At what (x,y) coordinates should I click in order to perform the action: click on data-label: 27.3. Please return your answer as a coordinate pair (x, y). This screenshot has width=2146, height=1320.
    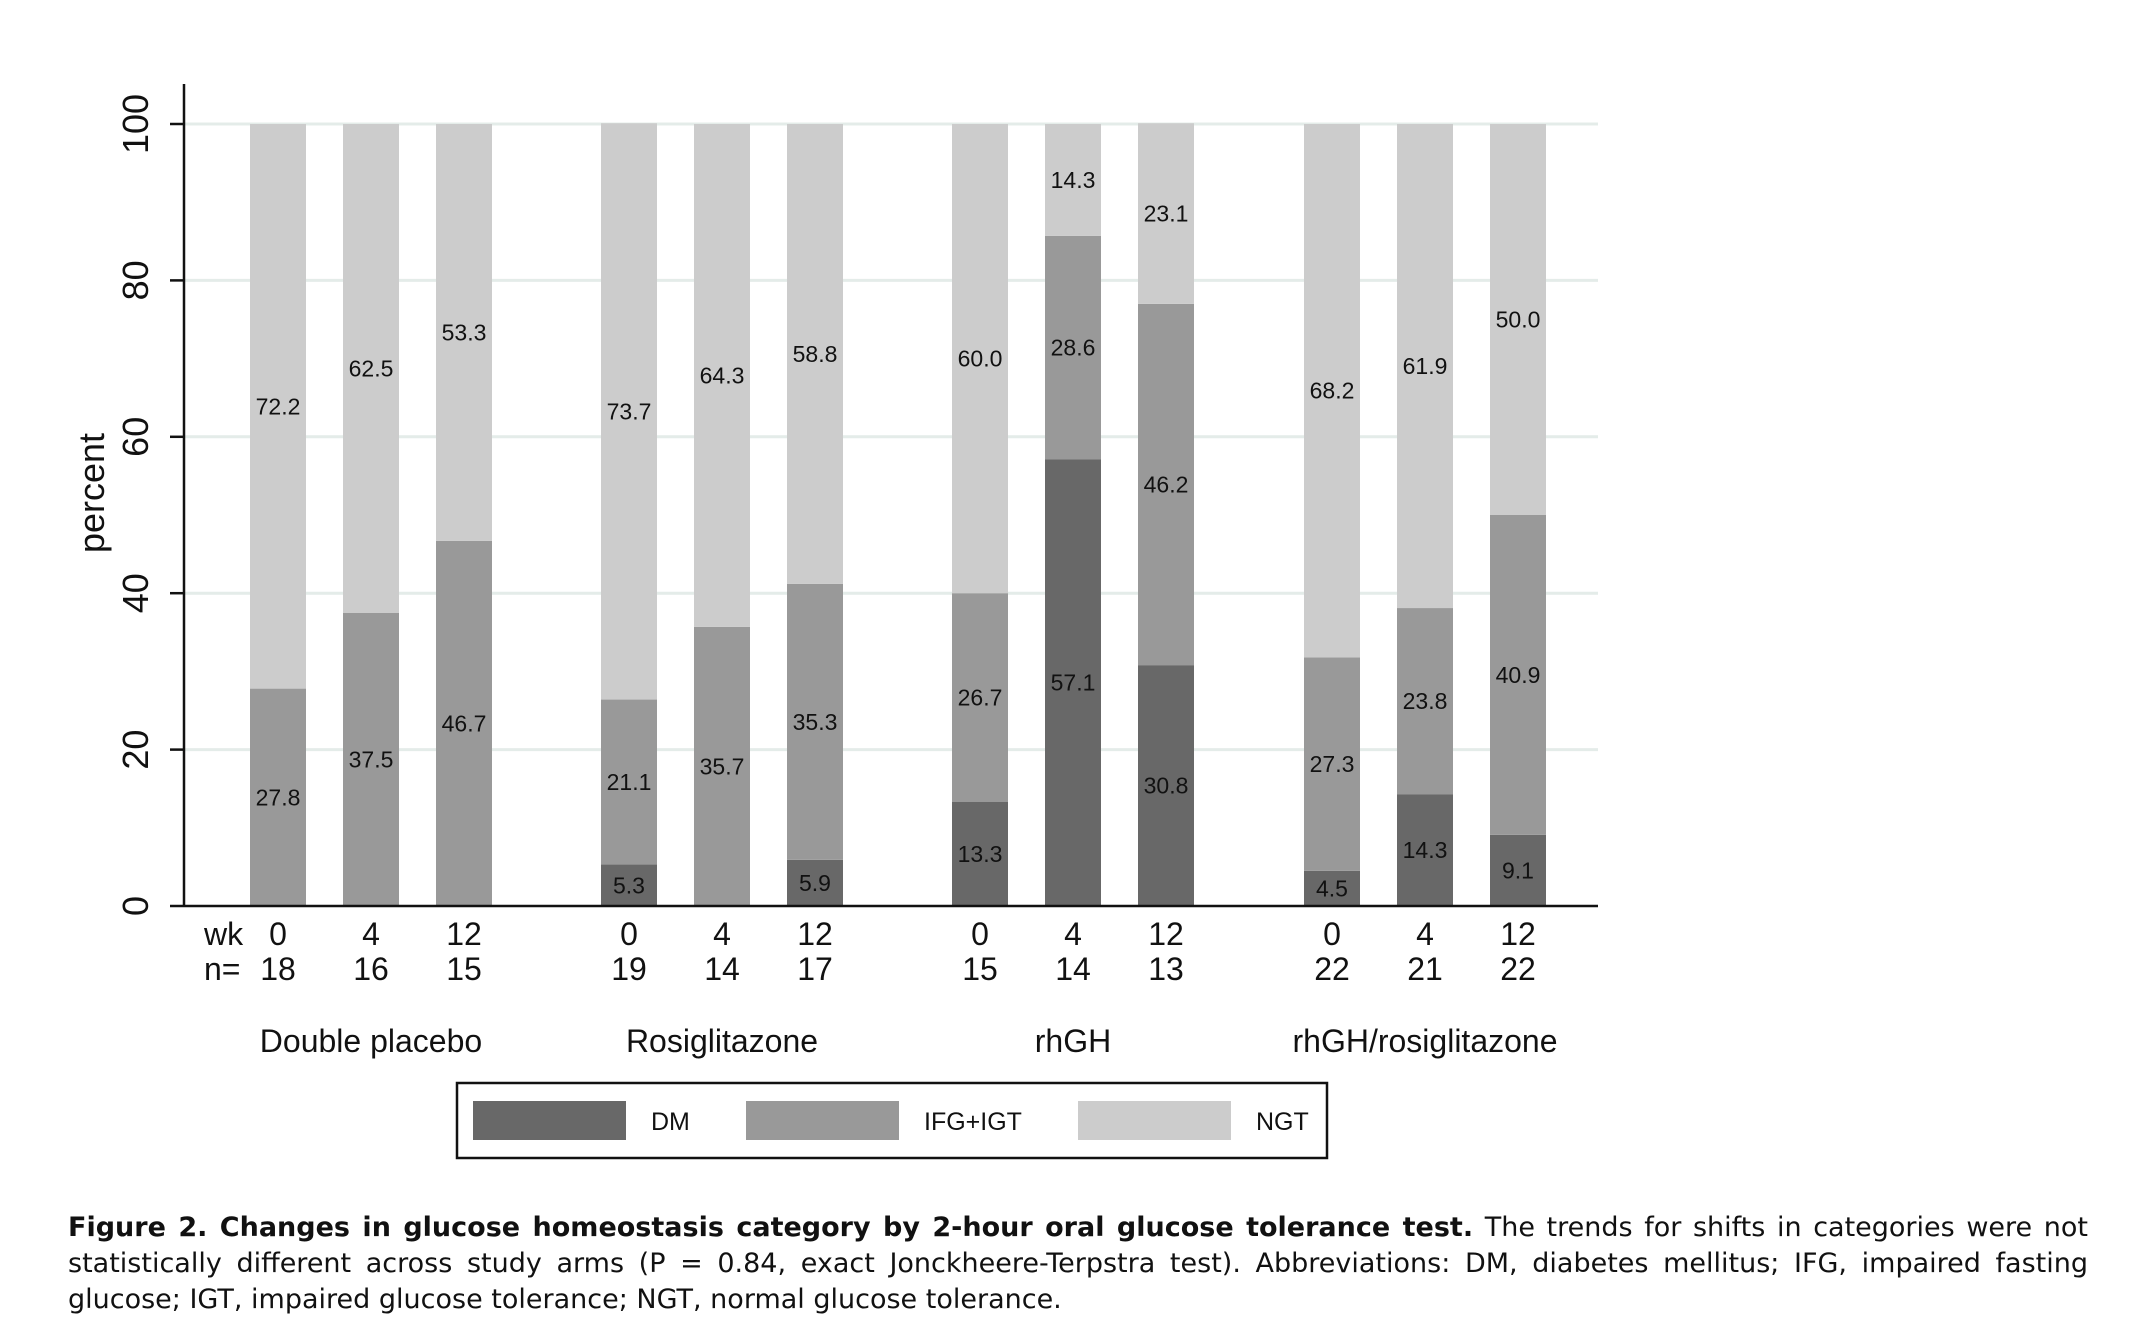
    Looking at the image, I should click on (1332, 764).